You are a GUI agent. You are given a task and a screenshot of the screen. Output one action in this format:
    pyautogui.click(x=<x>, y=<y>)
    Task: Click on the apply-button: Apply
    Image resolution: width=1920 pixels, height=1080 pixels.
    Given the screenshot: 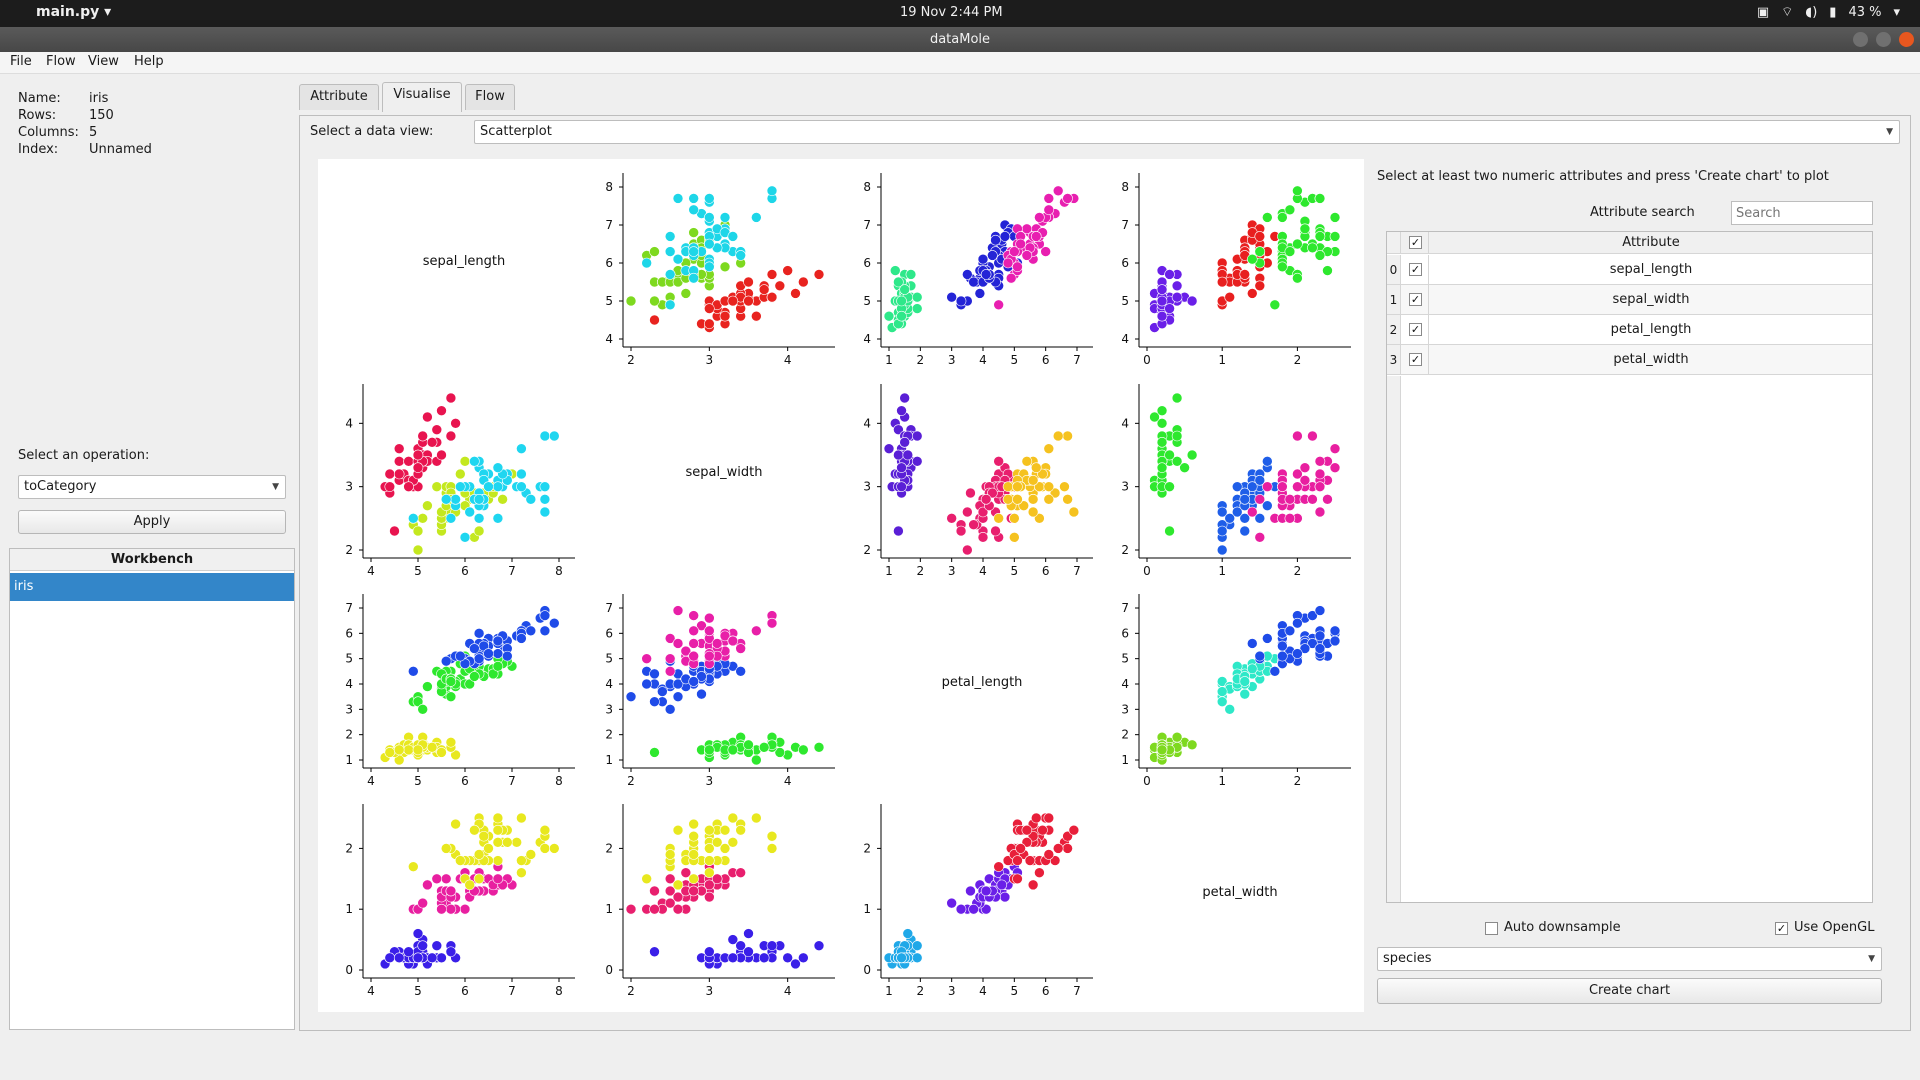 What is the action you would take?
    pyautogui.click(x=152, y=522)
    